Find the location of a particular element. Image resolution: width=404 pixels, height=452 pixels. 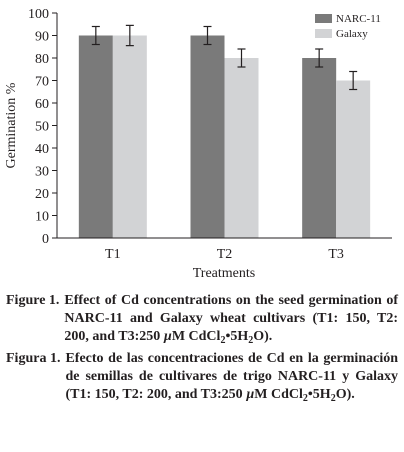

bar-galaxy-t2 is located at coordinates (241, 148).